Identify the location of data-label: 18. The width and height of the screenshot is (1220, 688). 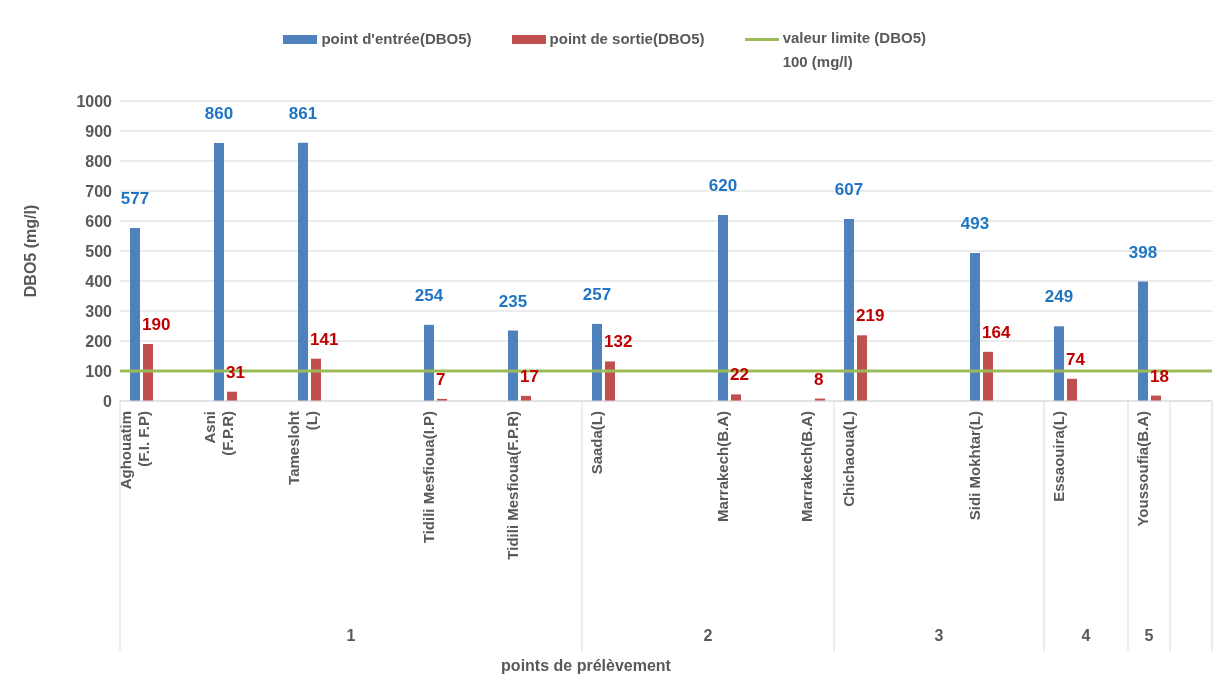
(1159, 376).